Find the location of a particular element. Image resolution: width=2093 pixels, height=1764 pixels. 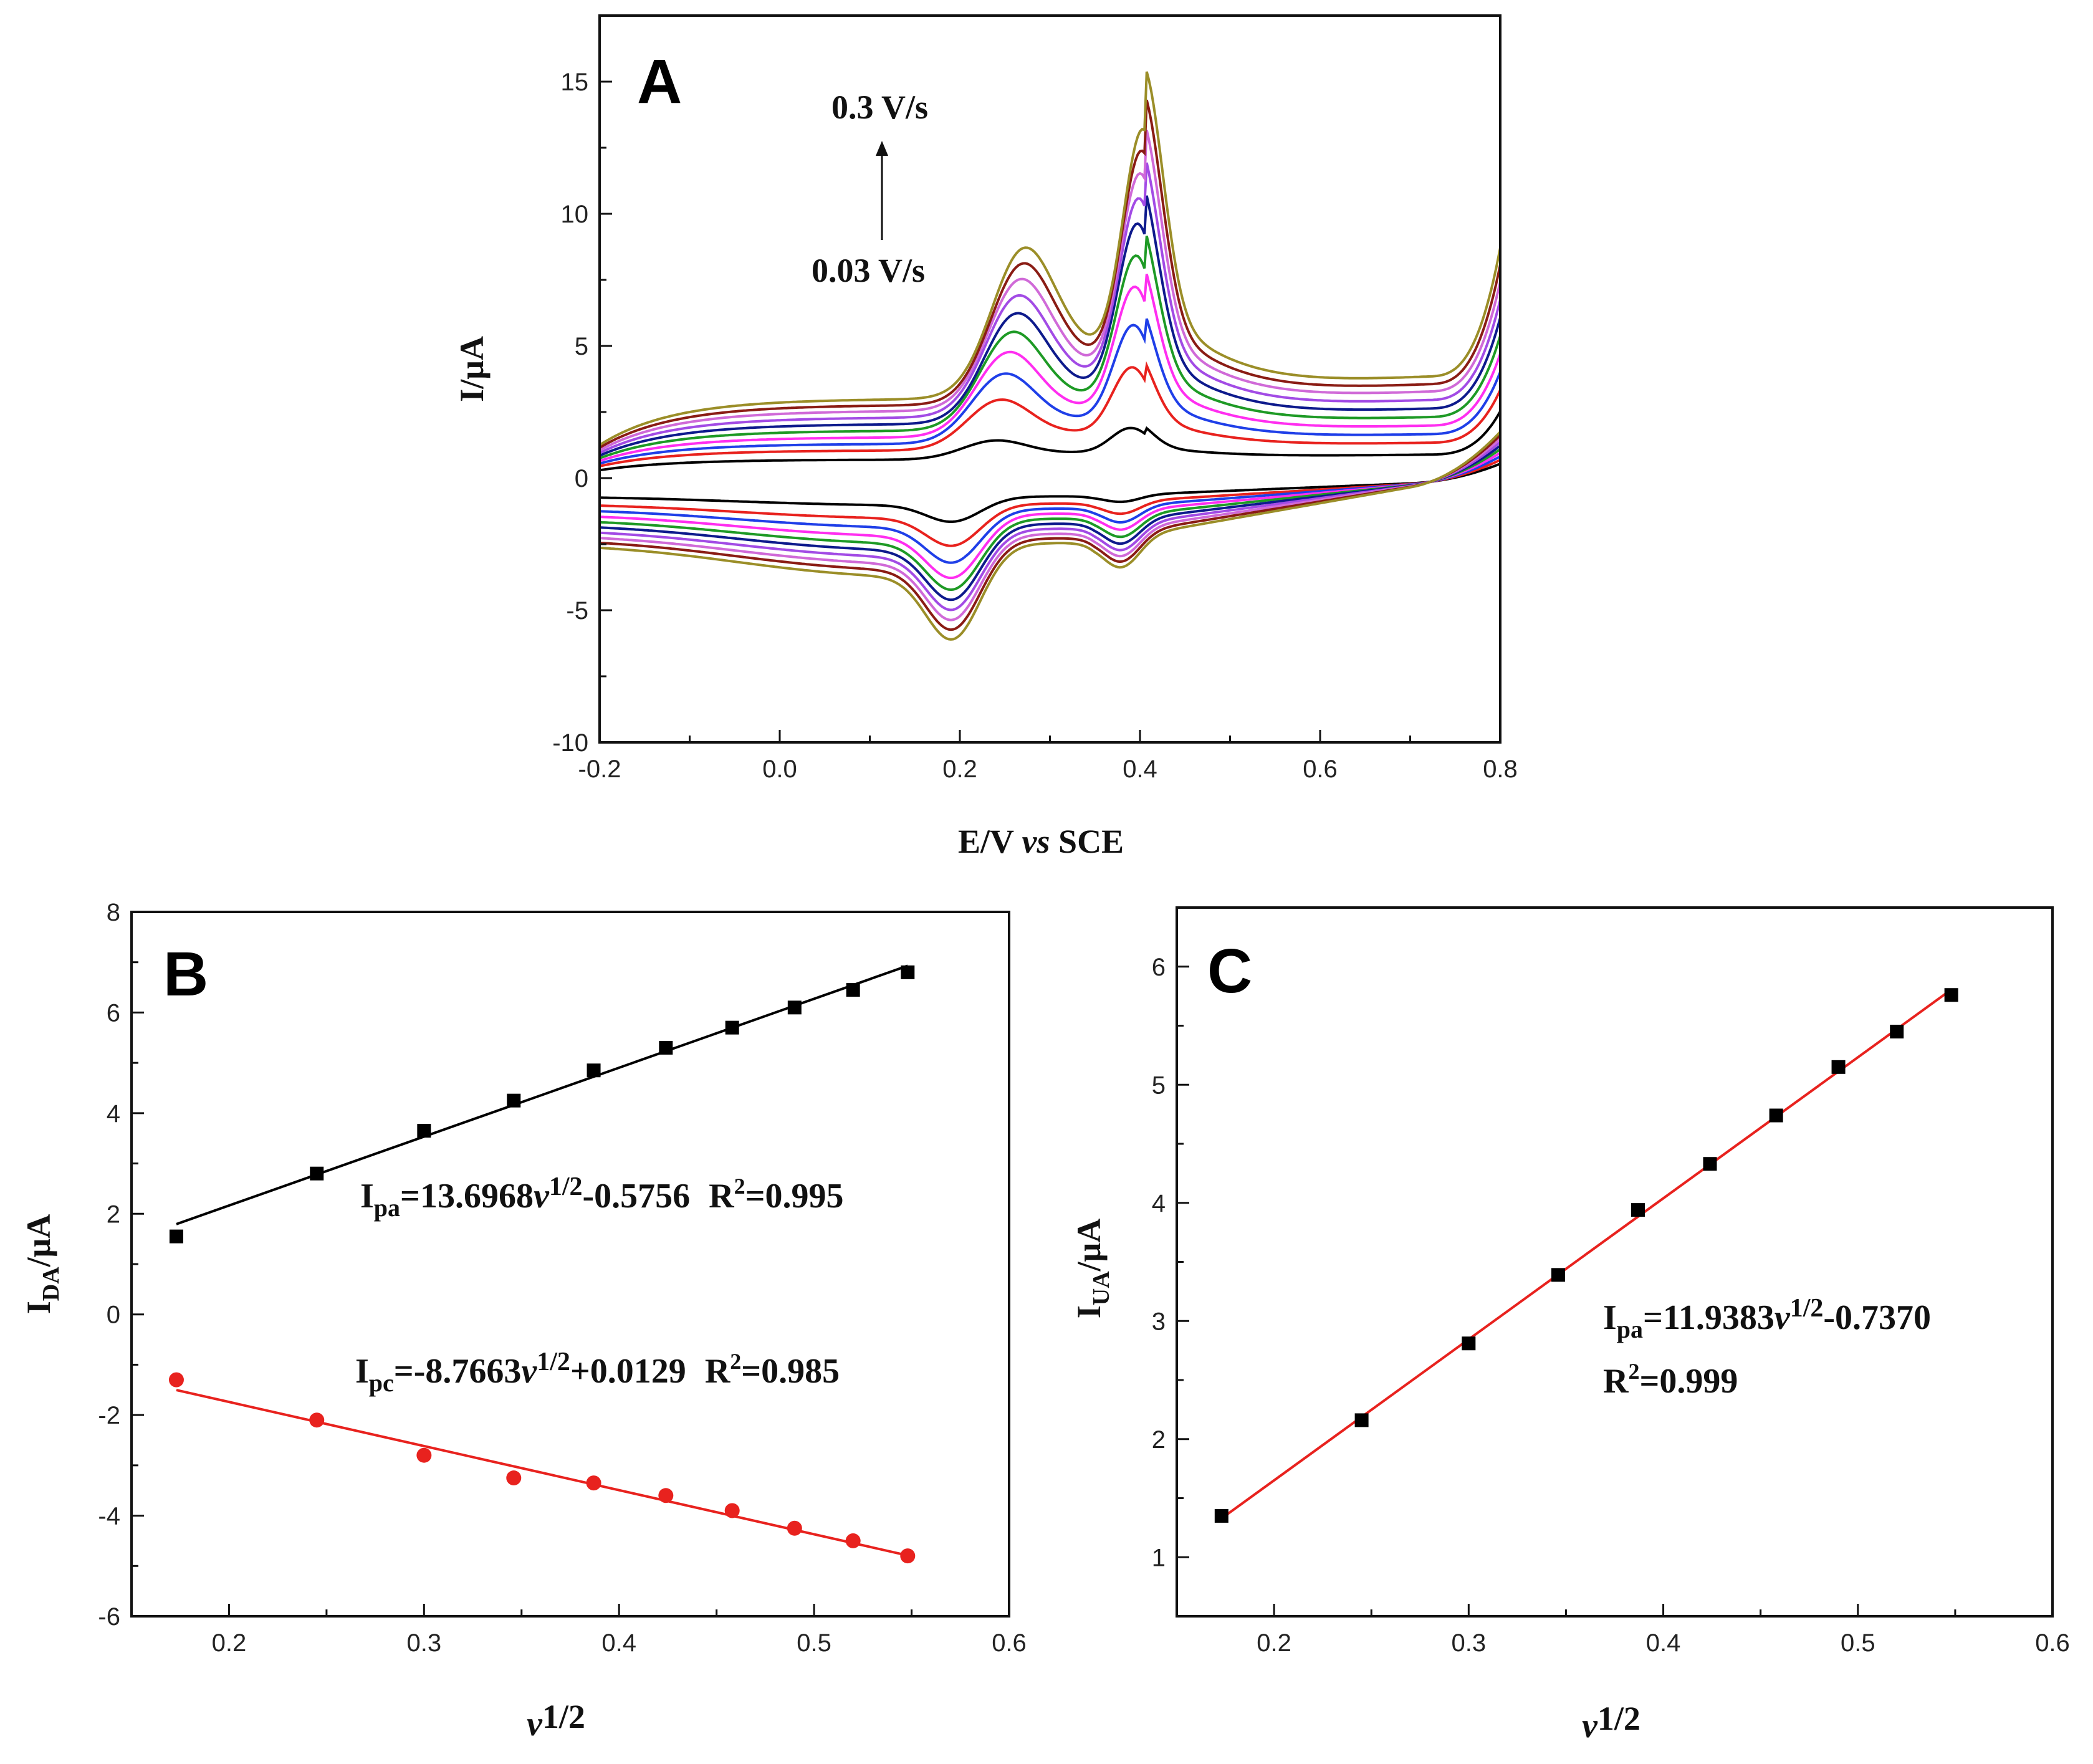

c-r-squared: R2=0.999 is located at coordinates (1671, 1380).